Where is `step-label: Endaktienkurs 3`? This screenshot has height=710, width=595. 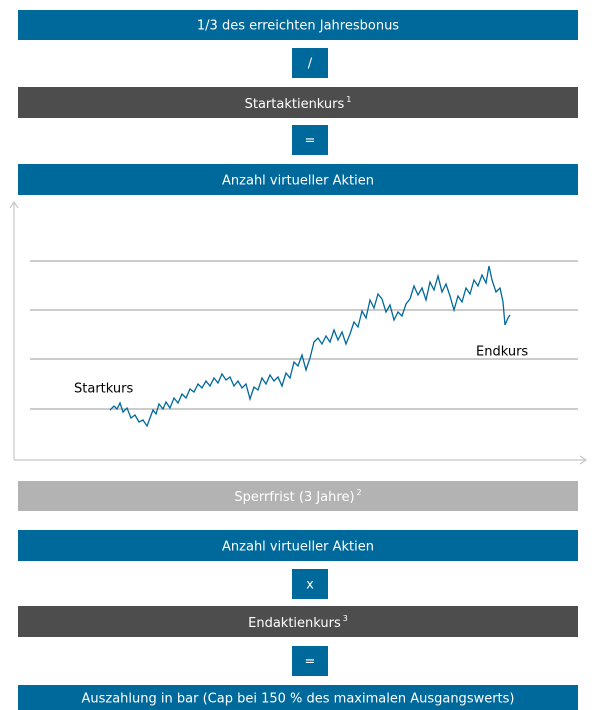 step-label: Endaktienkurs 3 is located at coordinates (298, 622).